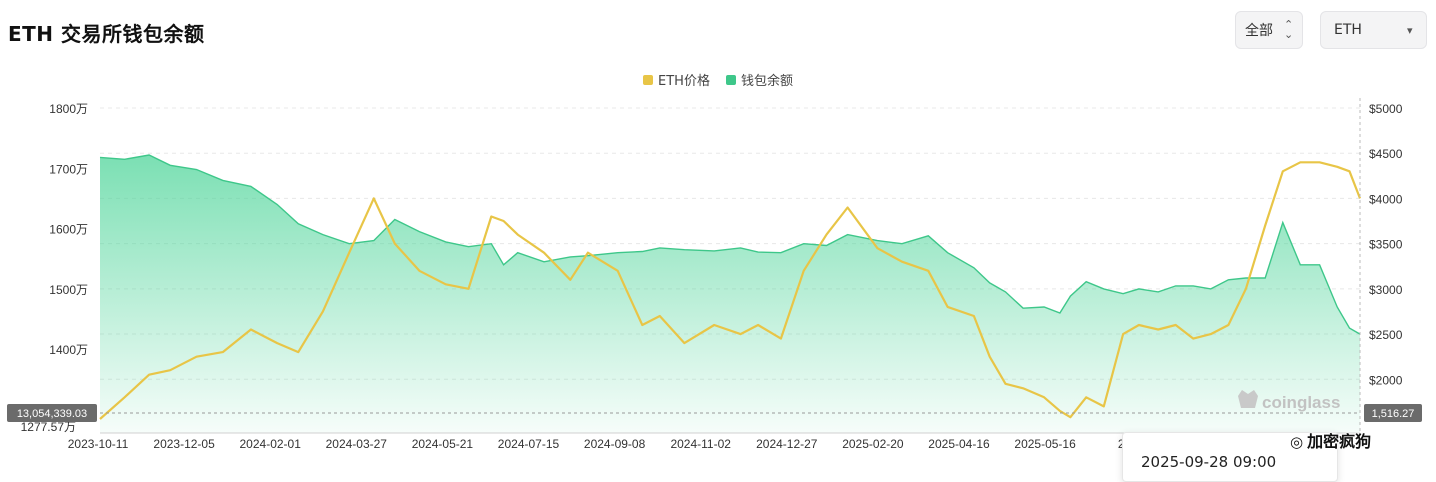  Describe the element at coordinates (1386, 290) in the screenshot. I see `y-right-tick-label: $3000` at that location.